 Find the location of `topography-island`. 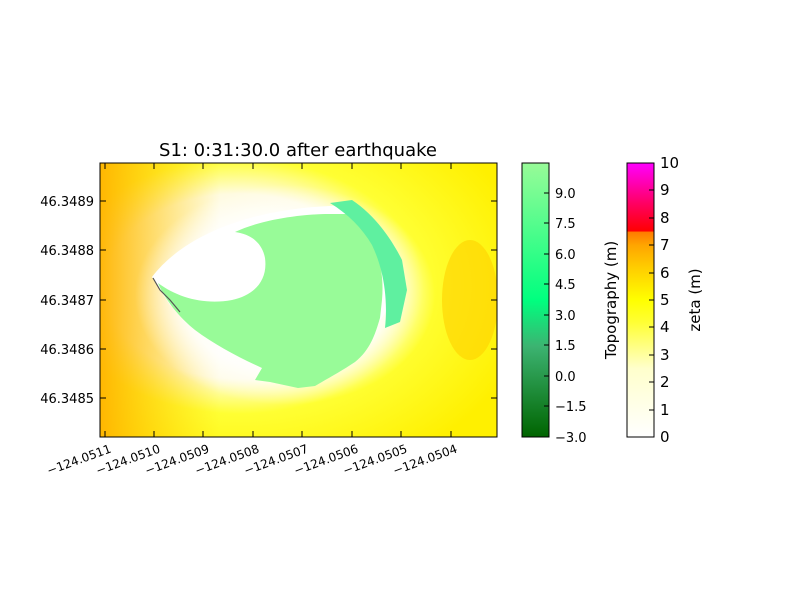

topography-island is located at coordinates (270, 301).